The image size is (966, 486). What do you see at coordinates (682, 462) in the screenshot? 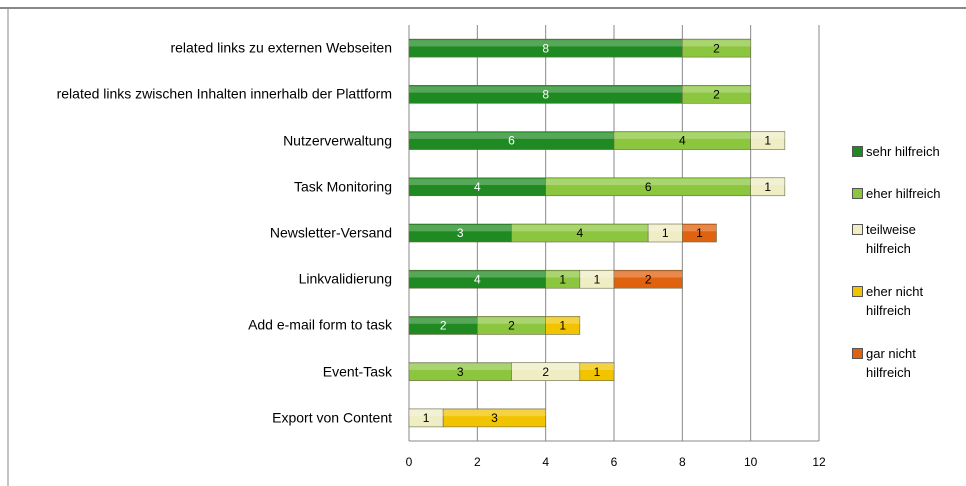
I see `x-tick-label: 8` at bounding box center [682, 462].